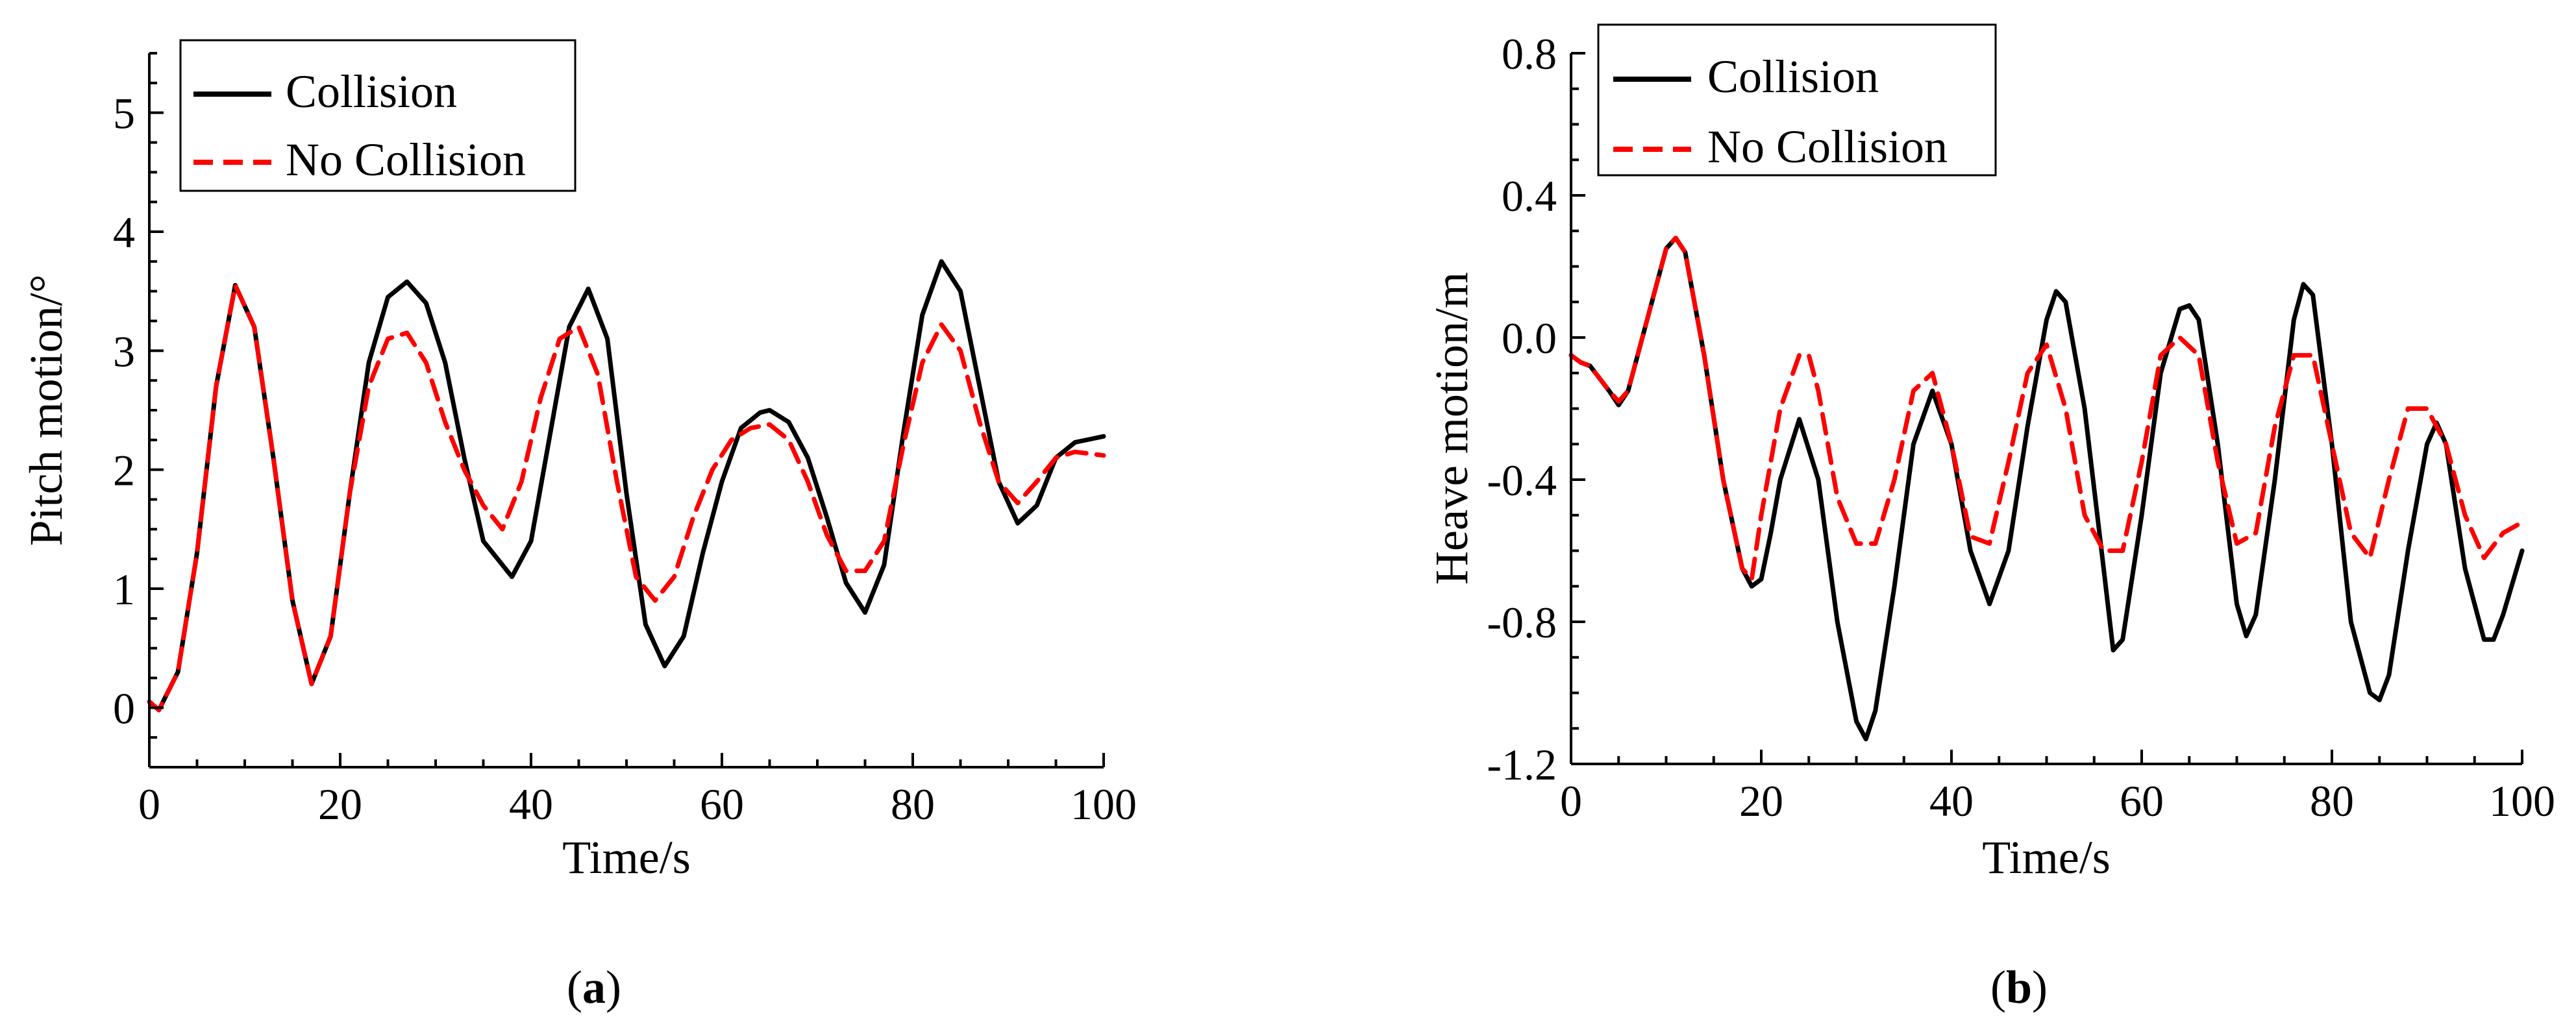  Describe the element at coordinates (124, 470) in the screenshot. I see `y-tick-label-a: 2` at that location.